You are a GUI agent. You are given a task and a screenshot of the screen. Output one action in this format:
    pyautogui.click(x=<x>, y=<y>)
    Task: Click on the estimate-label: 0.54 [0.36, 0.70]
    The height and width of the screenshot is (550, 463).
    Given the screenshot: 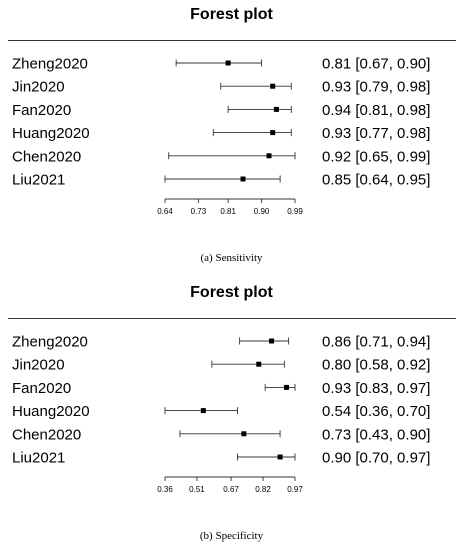 What is the action you would take?
    pyautogui.click(x=376, y=411)
    